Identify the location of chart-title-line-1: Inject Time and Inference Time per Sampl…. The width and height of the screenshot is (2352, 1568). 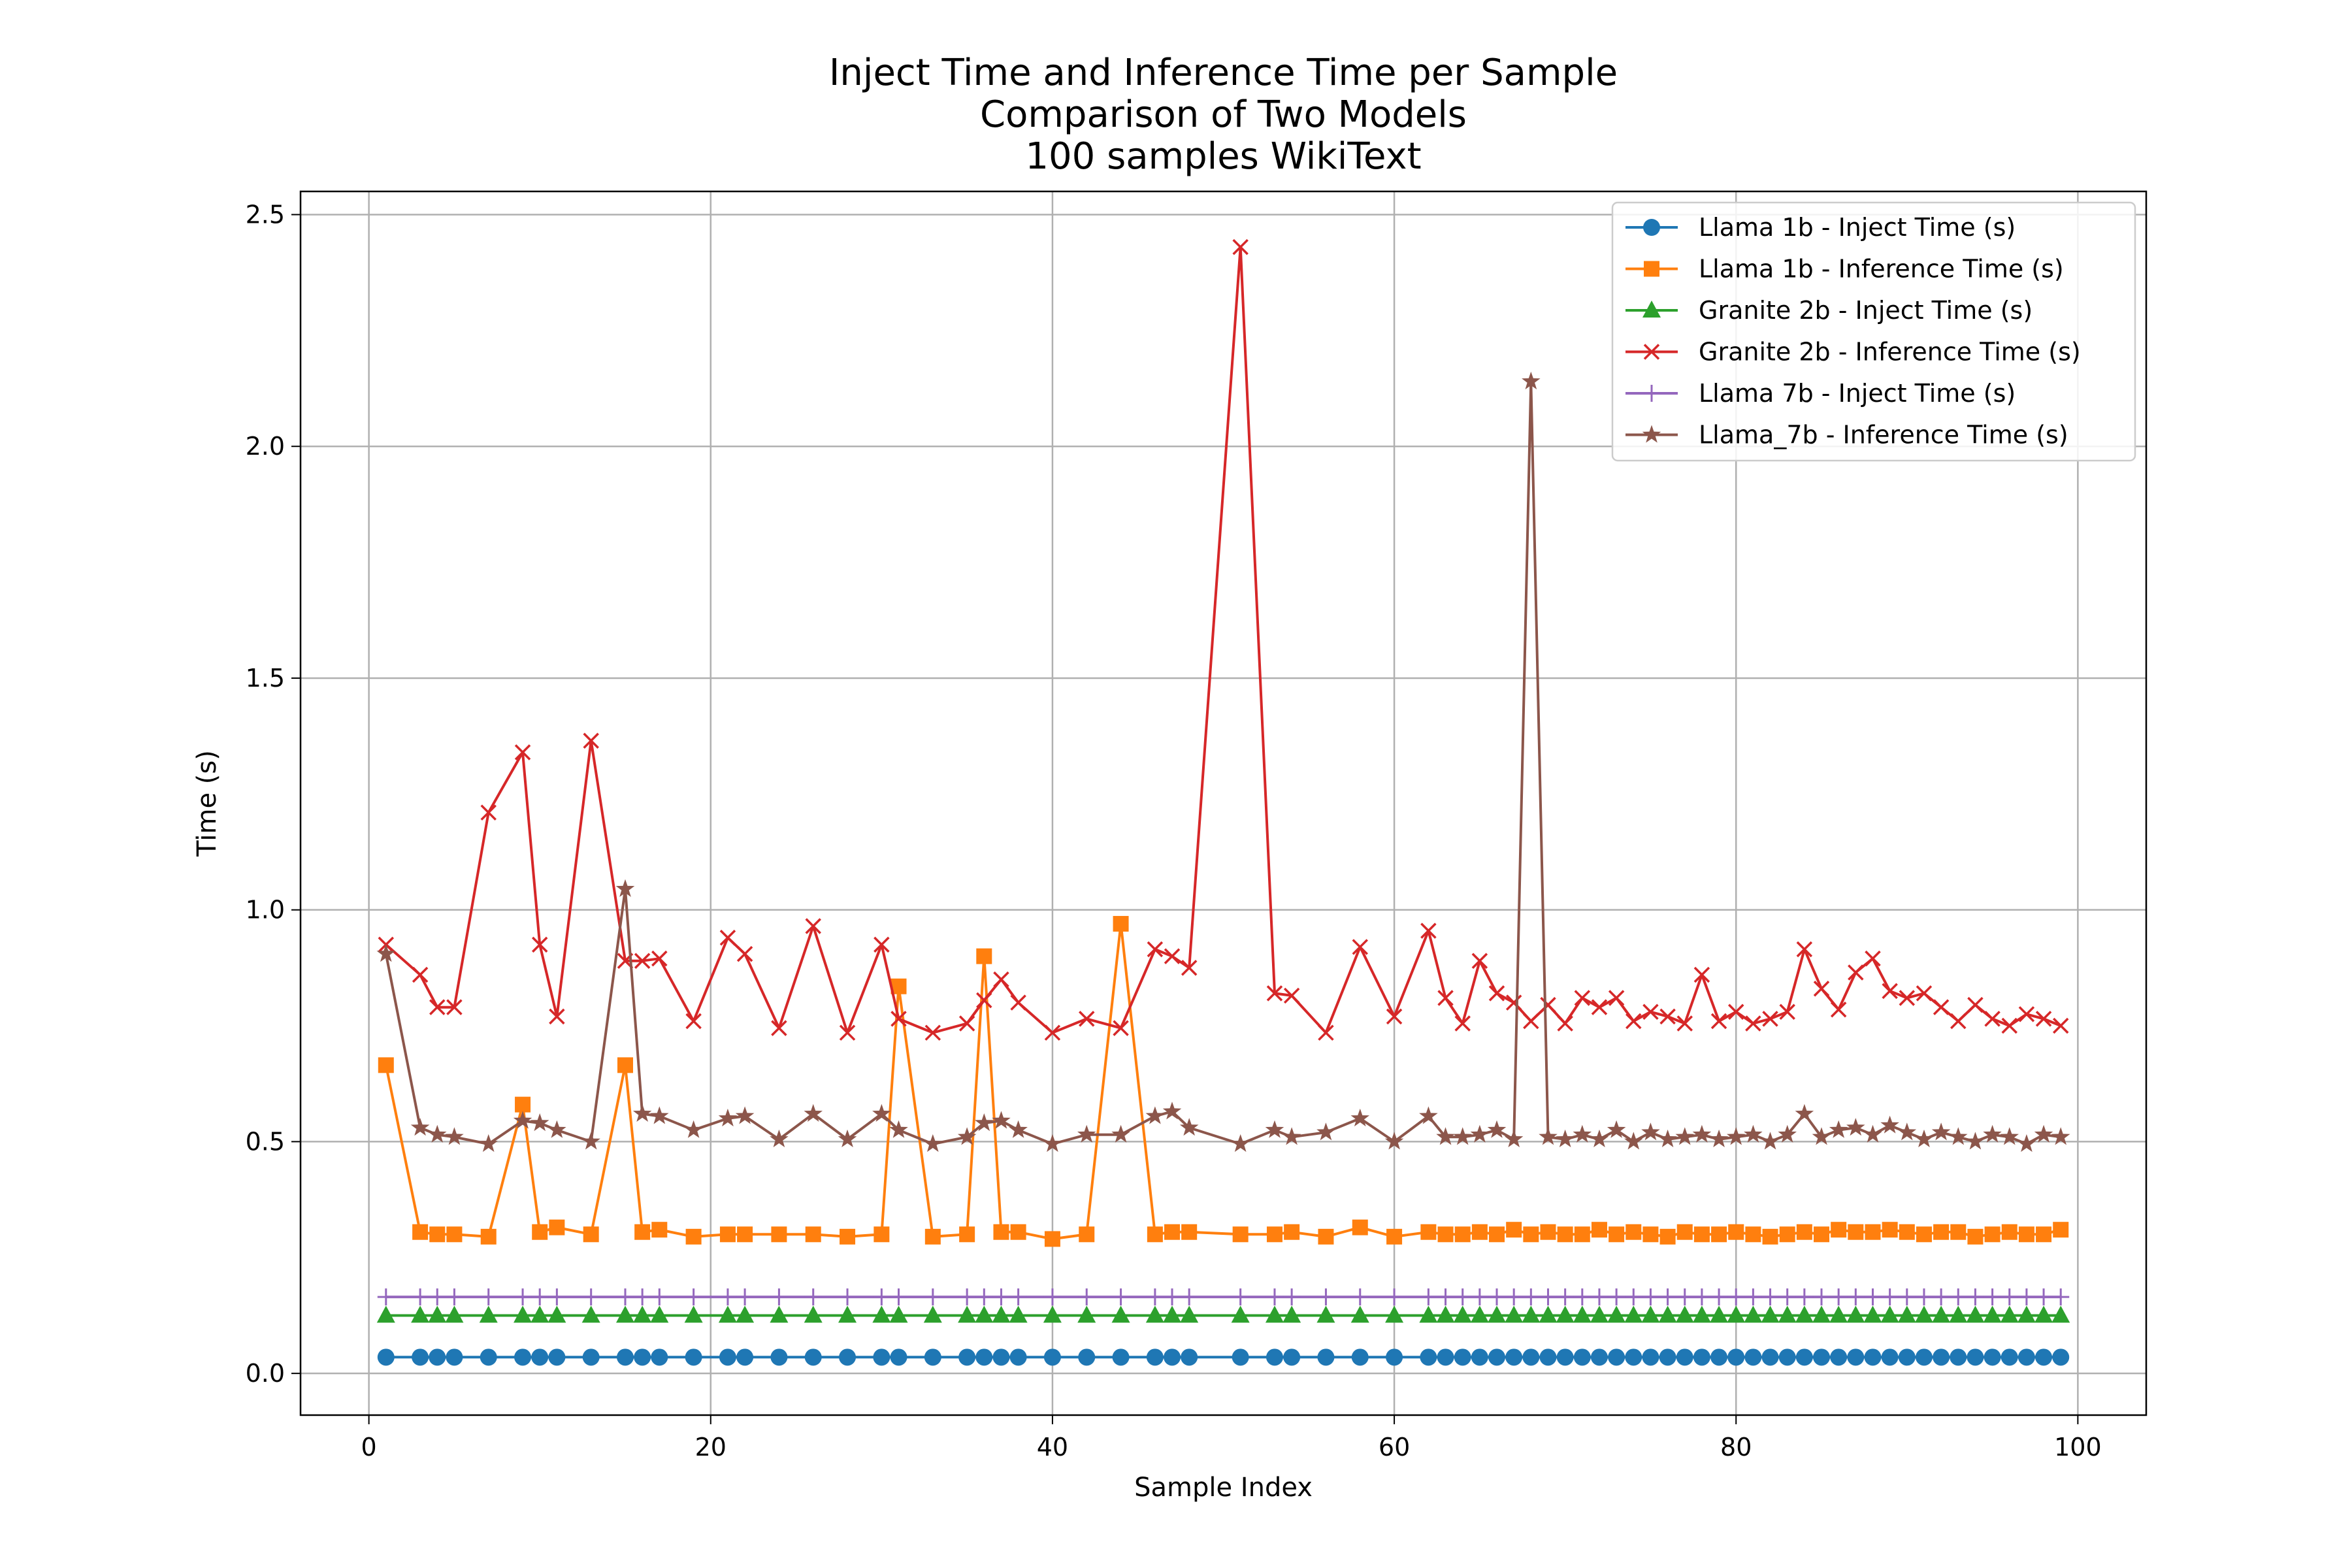
(1223, 73).